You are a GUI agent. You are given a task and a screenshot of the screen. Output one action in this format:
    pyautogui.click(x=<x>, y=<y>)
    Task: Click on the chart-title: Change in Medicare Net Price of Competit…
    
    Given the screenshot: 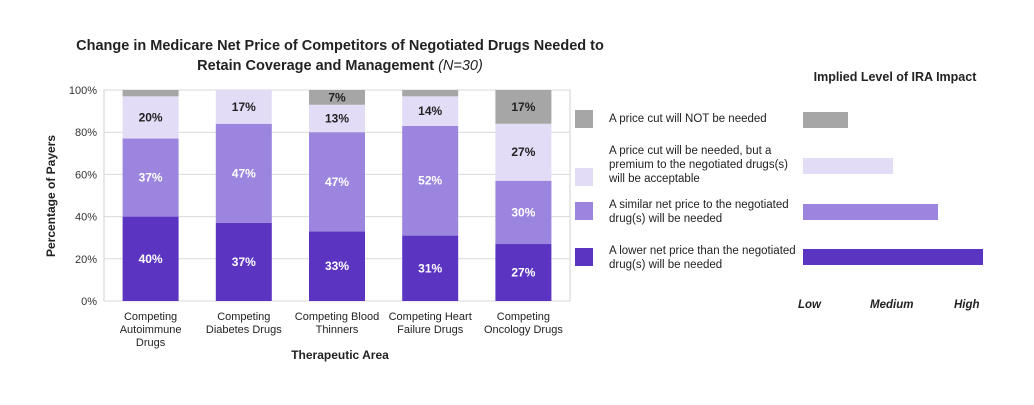 What is the action you would take?
    pyautogui.click(x=340, y=56)
    